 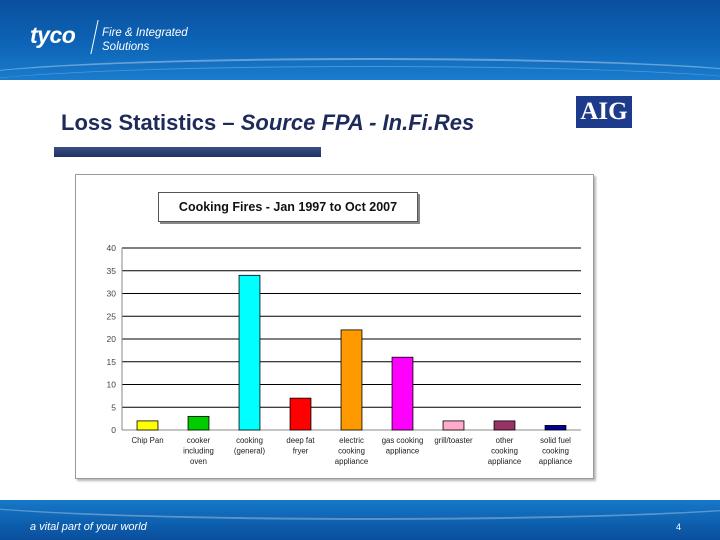 What do you see at coordinates (112, 248) in the screenshot?
I see `y-tick-label: 40` at bounding box center [112, 248].